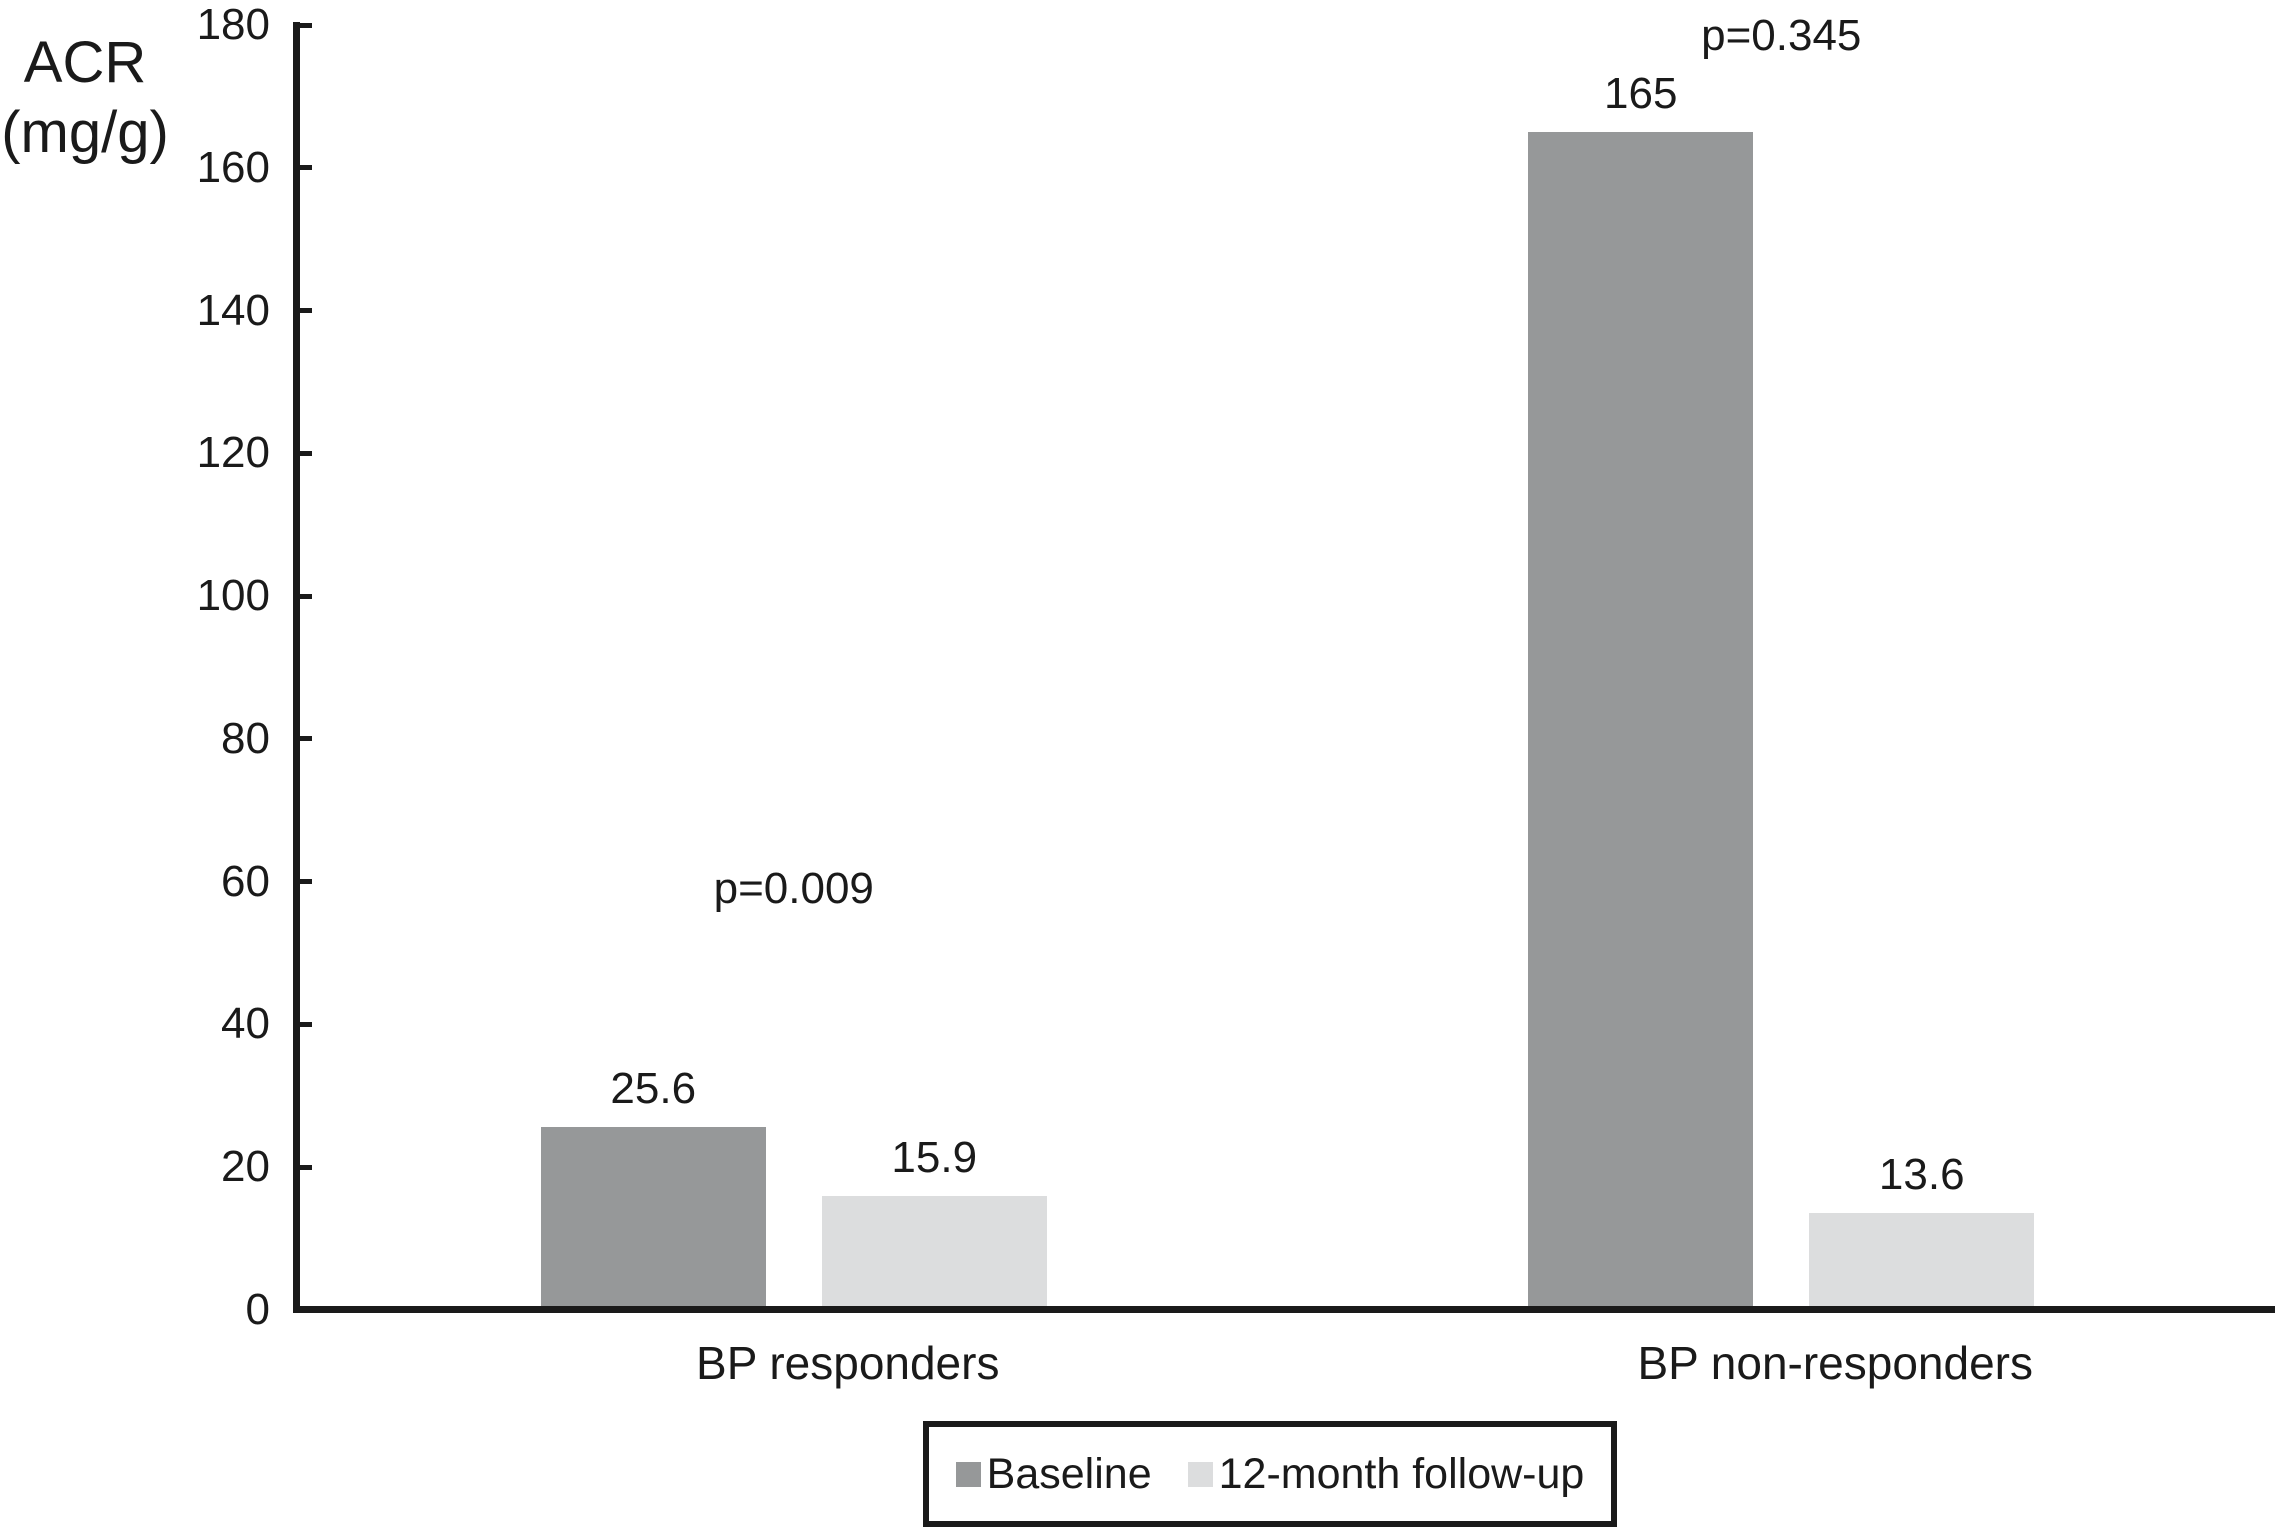 The image size is (2275, 1535). I want to click on y-axis-tick-label-160: 160, so click(233, 167).